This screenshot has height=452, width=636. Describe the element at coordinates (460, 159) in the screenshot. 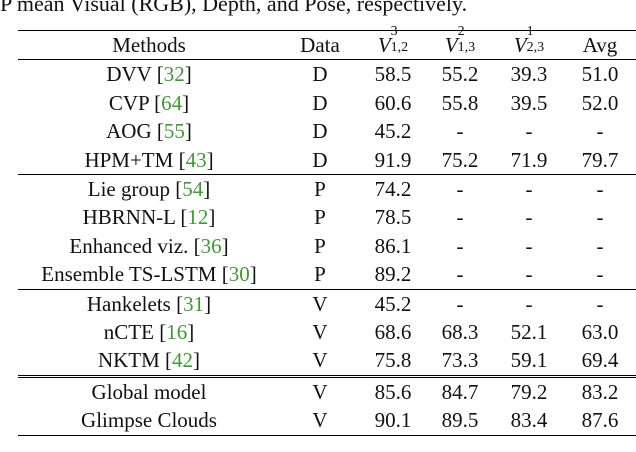

I see `value-cell: 75.2` at that location.